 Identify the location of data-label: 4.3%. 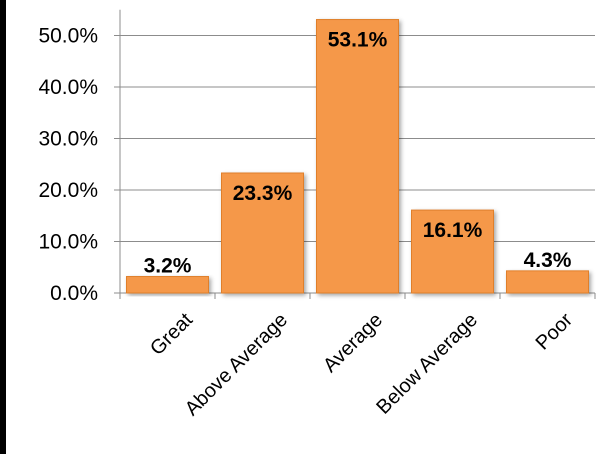
(548, 260).